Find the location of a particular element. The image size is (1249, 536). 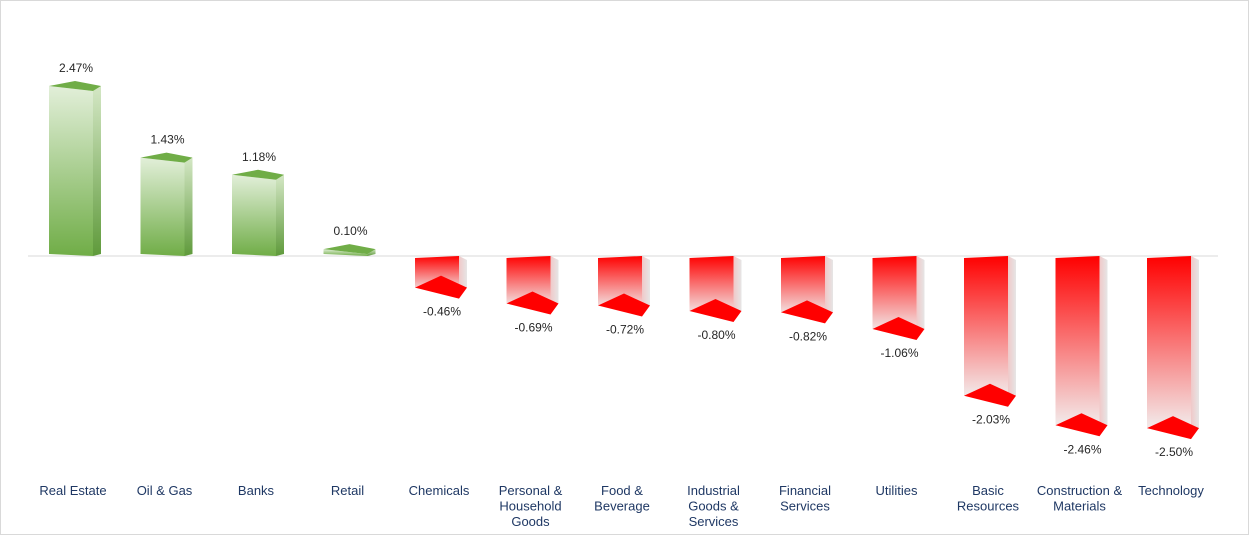

category-label: Chemicals is located at coordinates (439, 490).